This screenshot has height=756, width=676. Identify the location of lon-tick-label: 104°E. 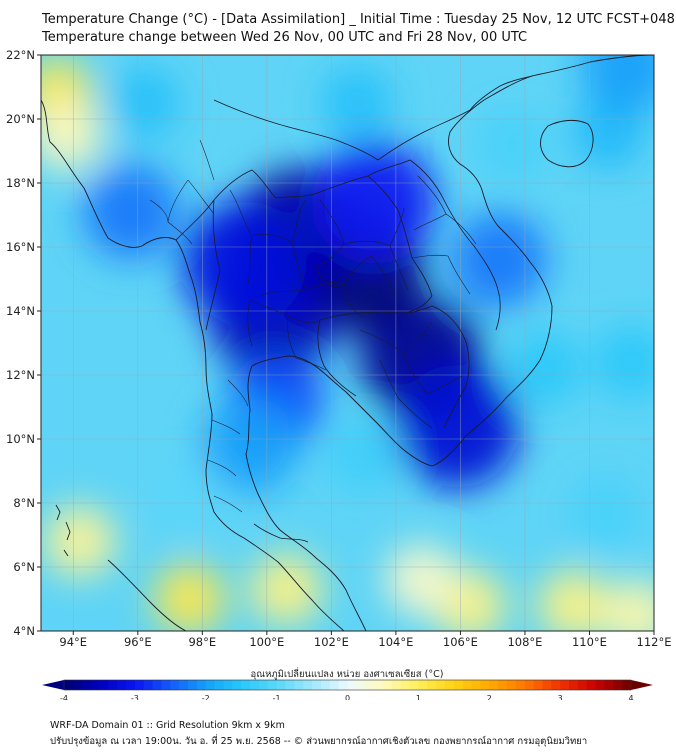
(395, 642).